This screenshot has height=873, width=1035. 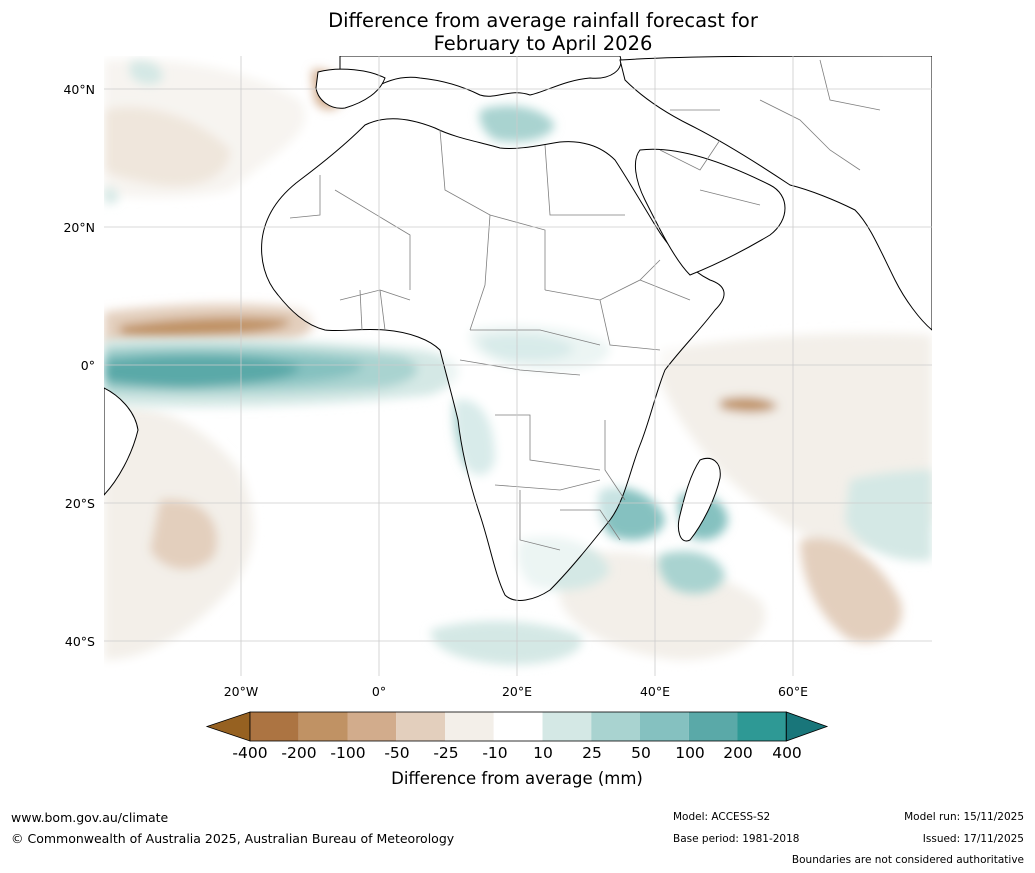 I want to click on colorbar-tick: 10, so click(x=543, y=753).